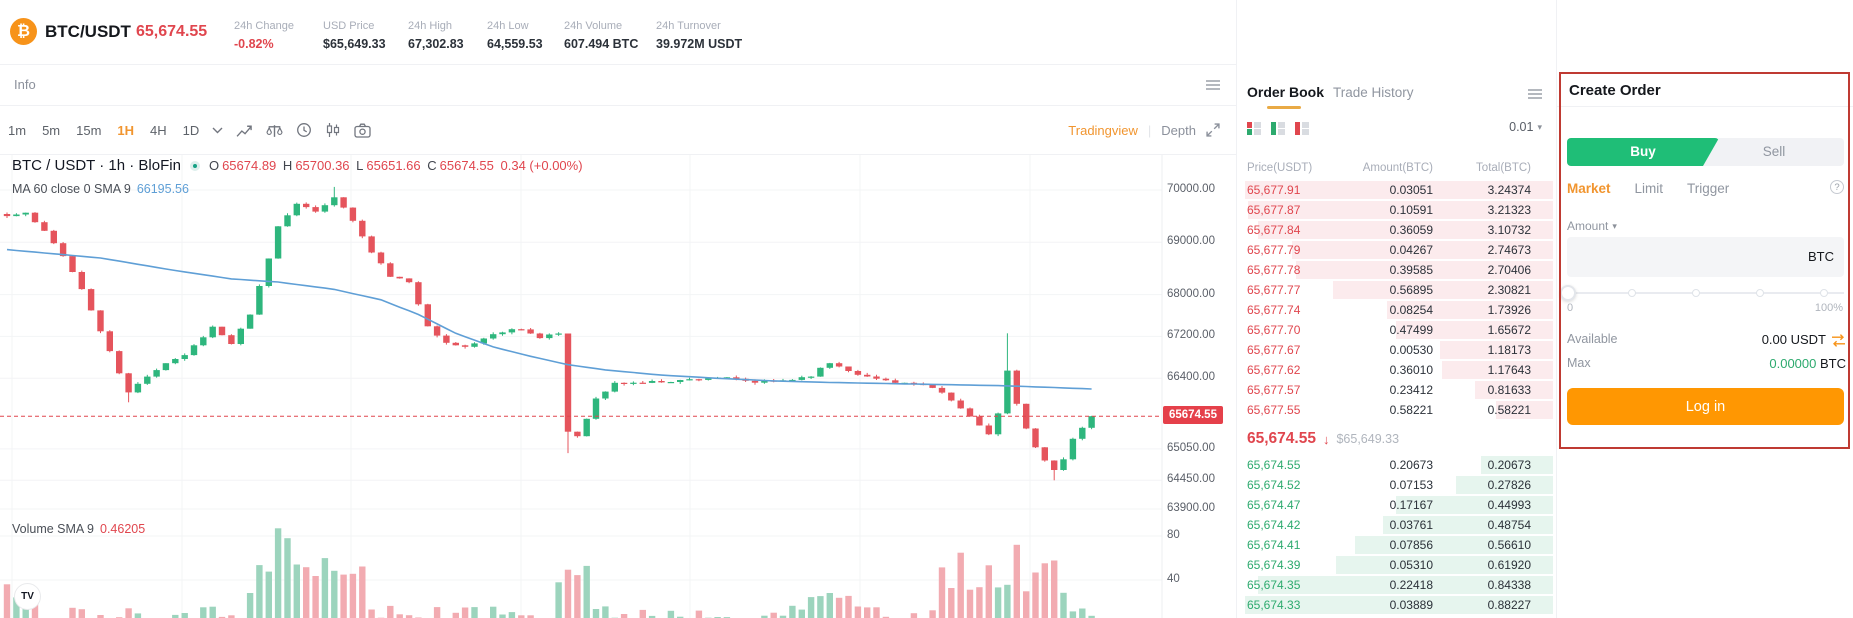  Describe the element at coordinates (1708, 188) in the screenshot. I see `order-type-trigger: Trigger` at that location.